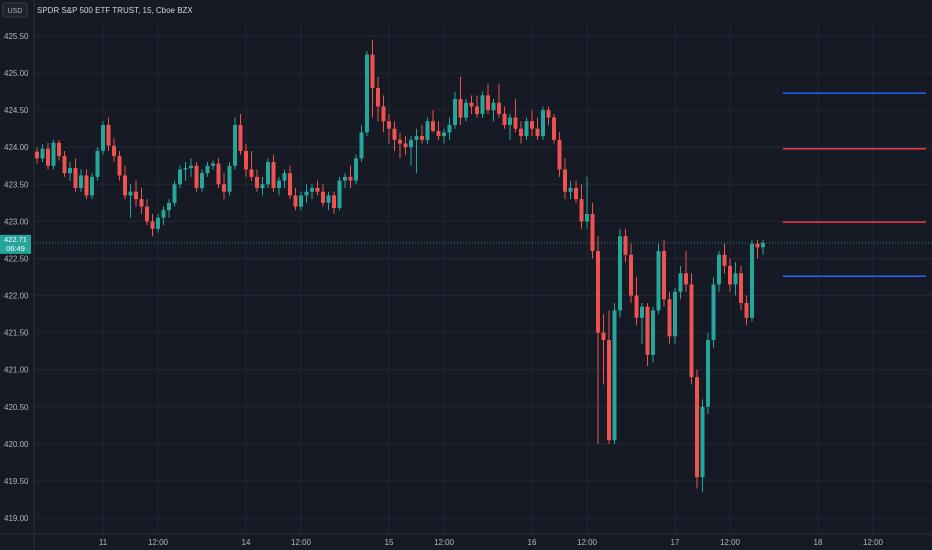 This screenshot has height=550, width=932. I want to click on price-tick-label: 425.50, so click(16, 36).